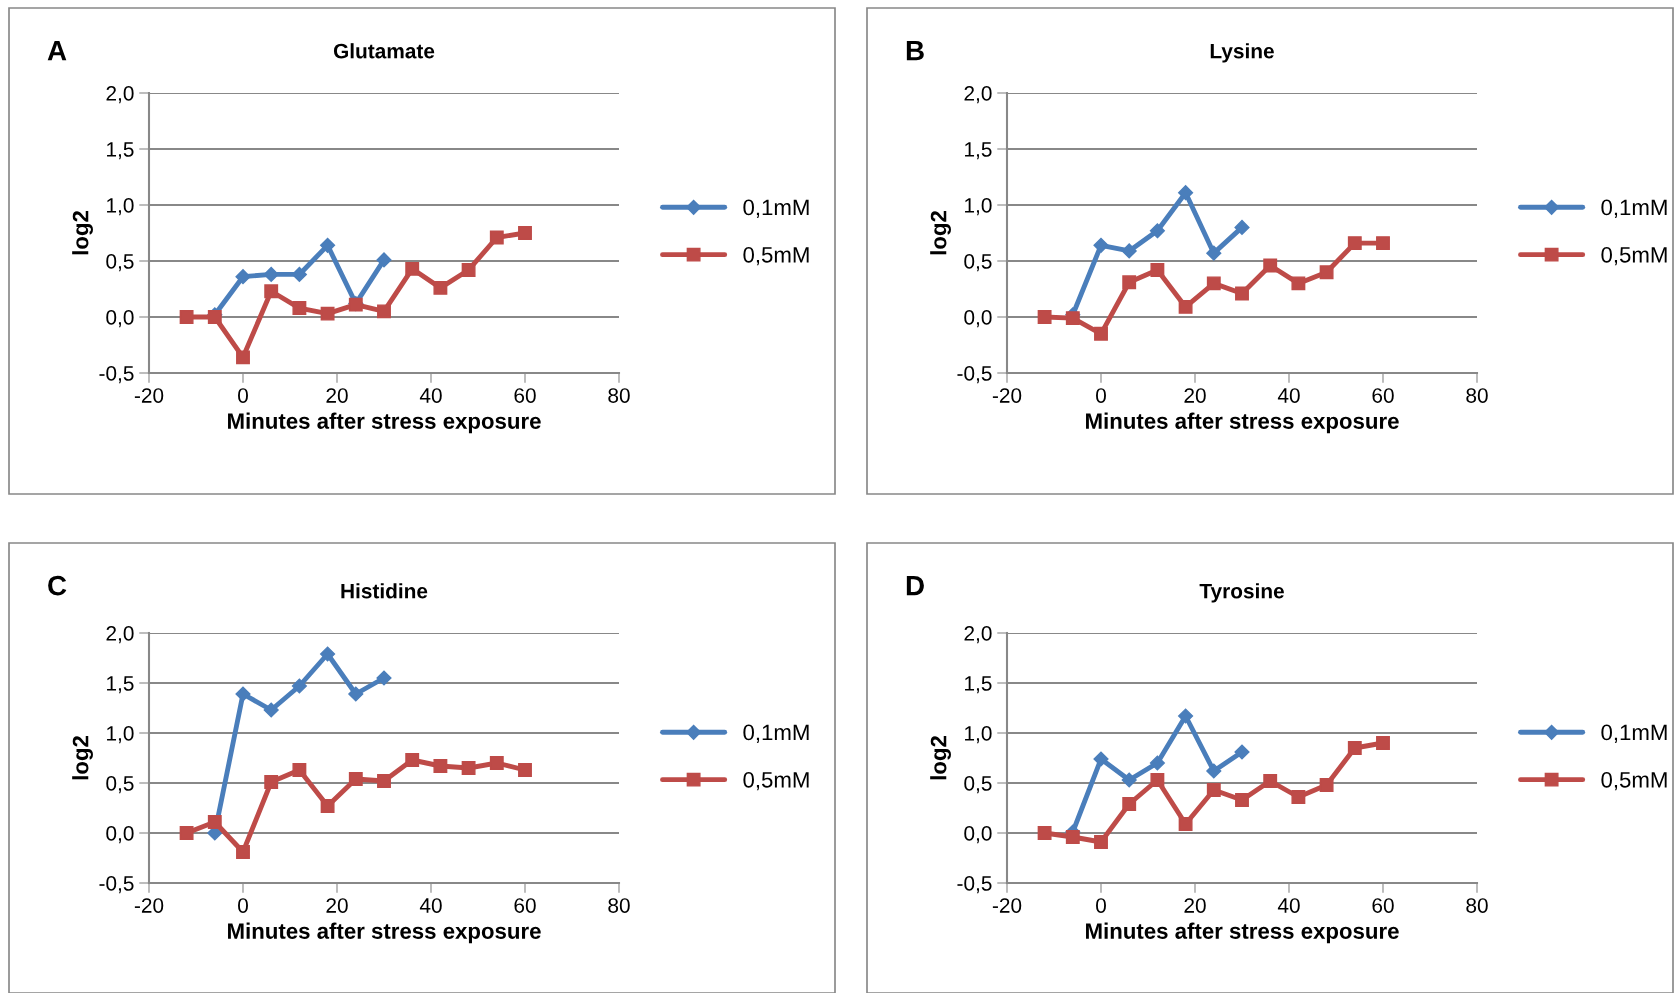  I want to click on chart-title: Glutamate, so click(384, 51).